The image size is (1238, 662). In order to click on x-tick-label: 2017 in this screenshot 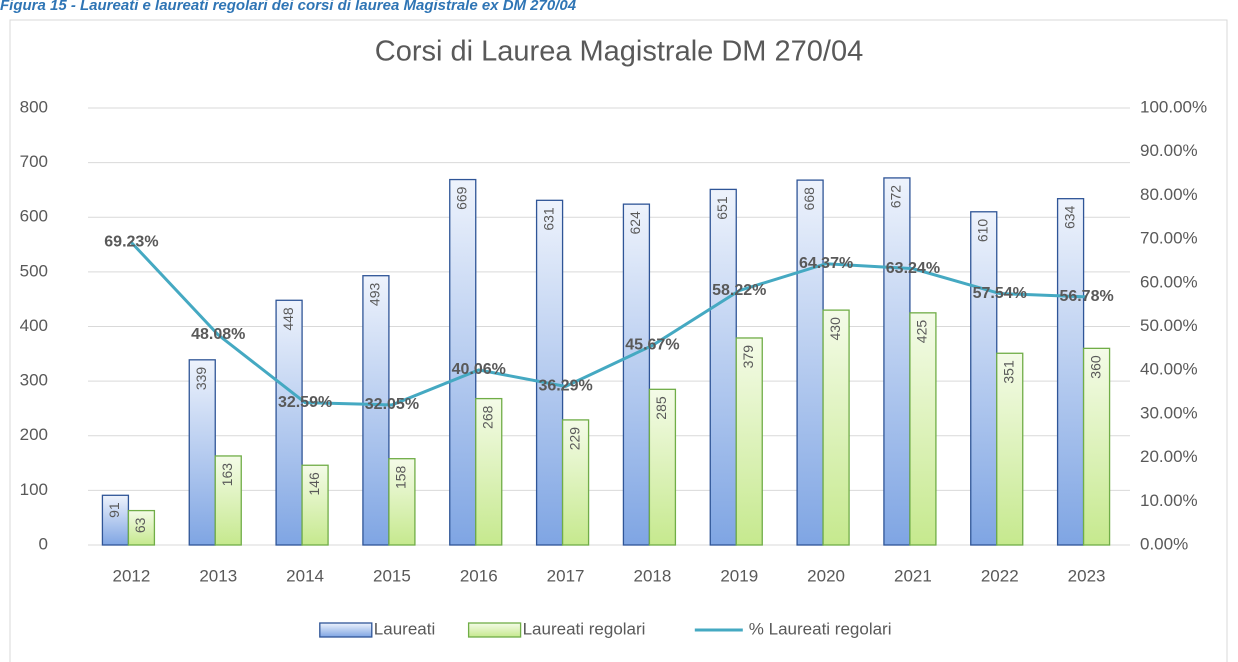, I will do `click(566, 575)`.